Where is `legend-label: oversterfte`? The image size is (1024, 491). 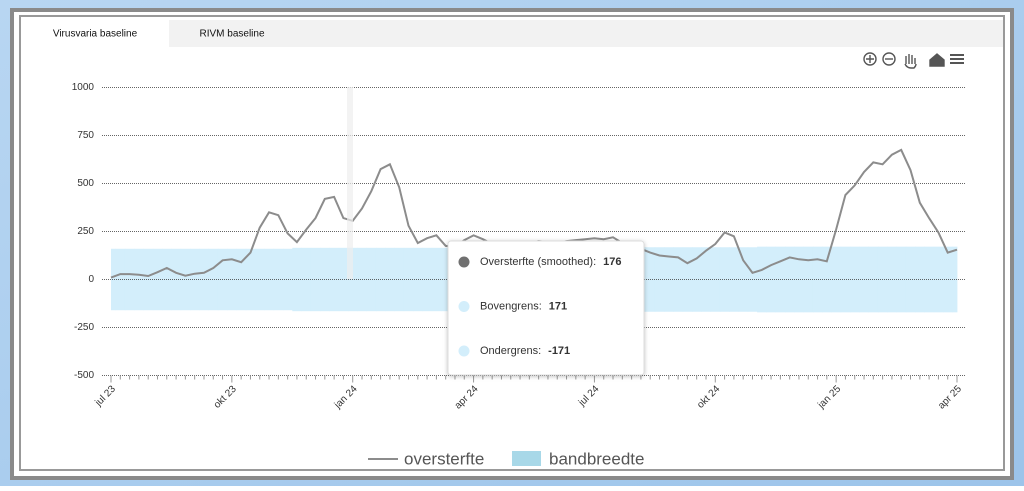
legend-label: oversterfte is located at coordinates (444, 458).